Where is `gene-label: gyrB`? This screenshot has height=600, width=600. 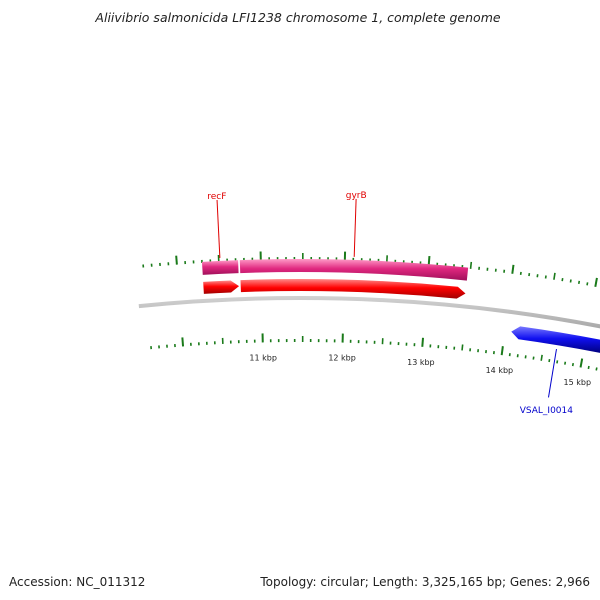
gene-label: gyrB is located at coordinates (356, 196).